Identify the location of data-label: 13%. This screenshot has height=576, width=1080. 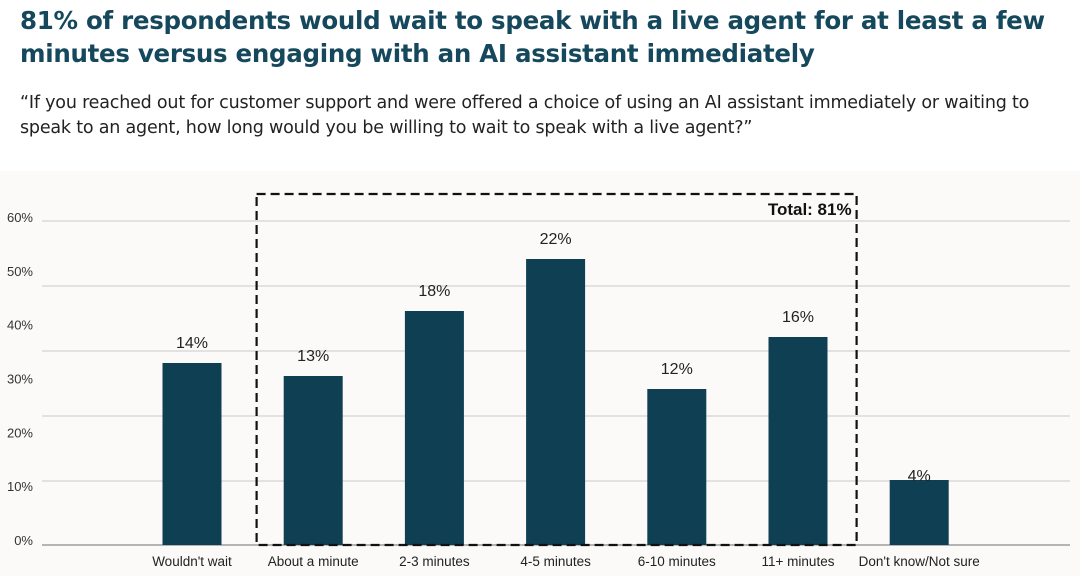
(313, 356).